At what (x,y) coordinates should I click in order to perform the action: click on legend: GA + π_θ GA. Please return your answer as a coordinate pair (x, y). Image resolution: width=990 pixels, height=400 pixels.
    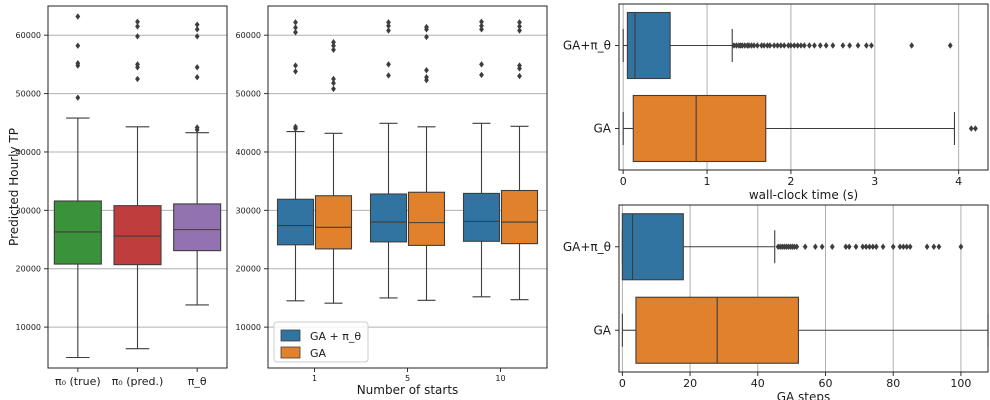
    Looking at the image, I should click on (321, 342).